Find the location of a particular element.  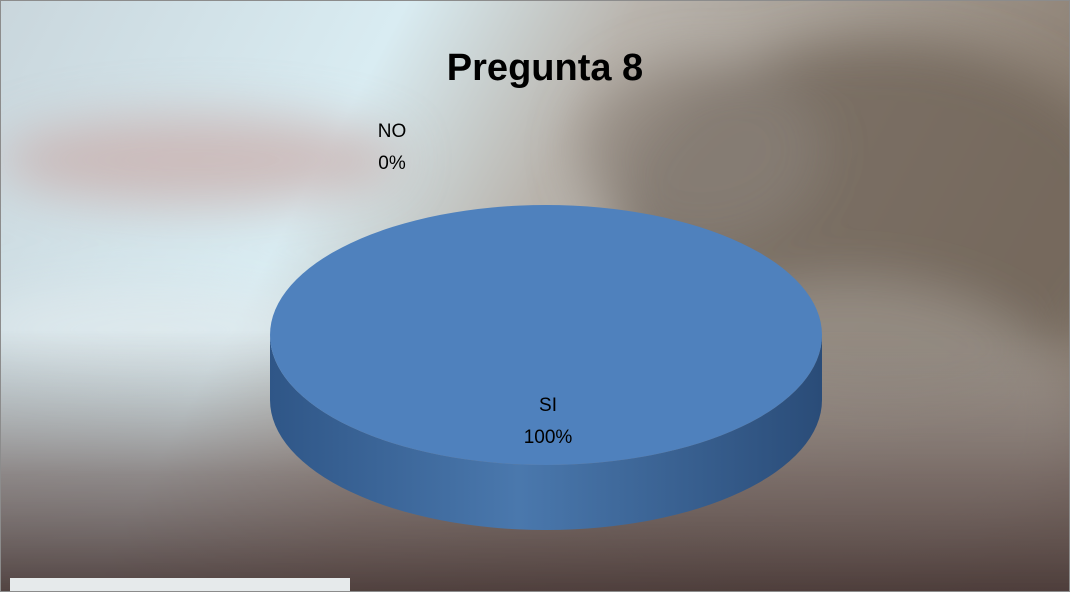

slice-value-label: 0% is located at coordinates (392, 163).